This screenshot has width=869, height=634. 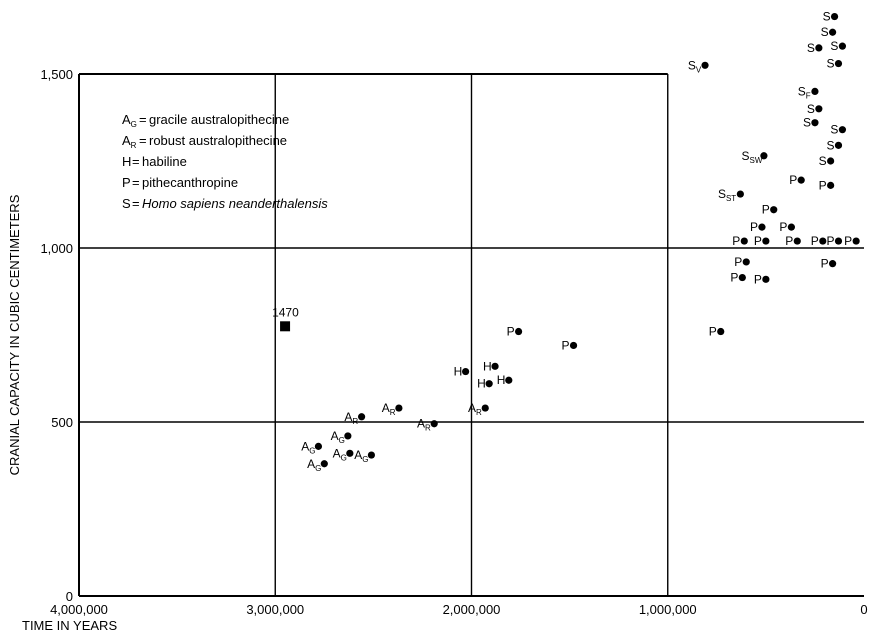 What do you see at coordinates (56, 74) in the screenshot?
I see `y-tick-label: 1,500` at bounding box center [56, 74].